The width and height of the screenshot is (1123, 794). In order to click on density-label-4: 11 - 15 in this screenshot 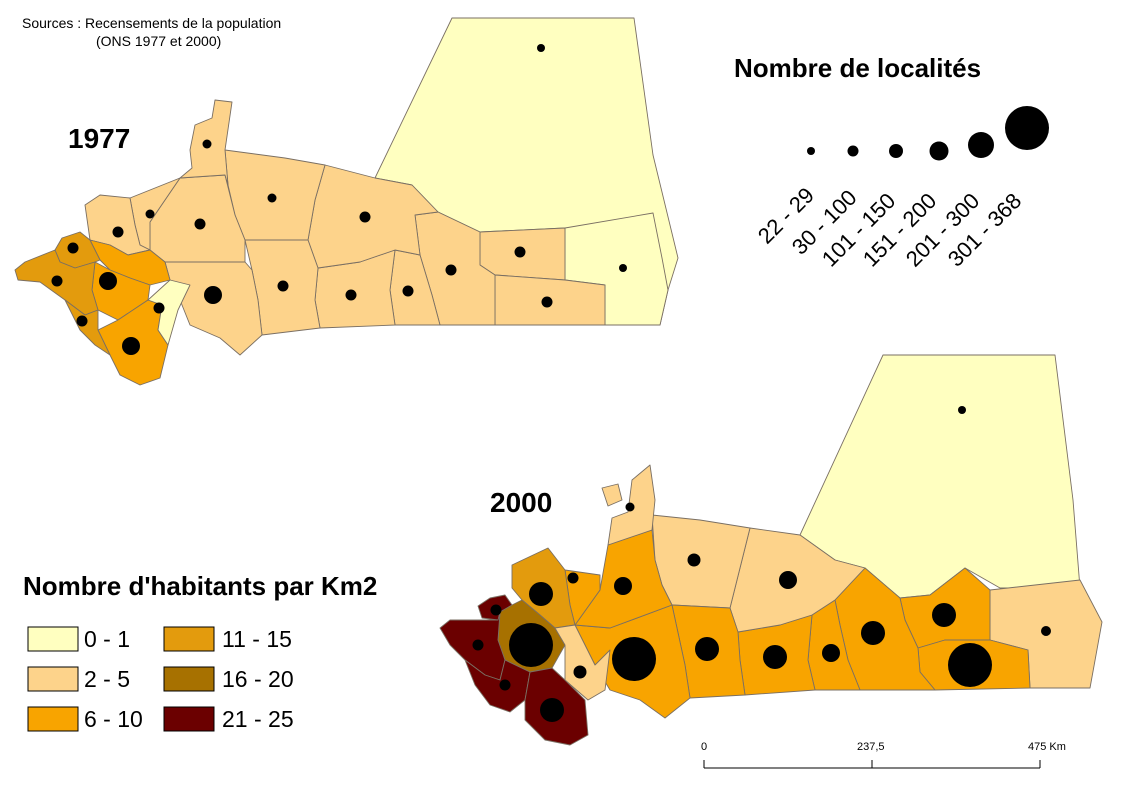, I will do `click(257, 639)`.